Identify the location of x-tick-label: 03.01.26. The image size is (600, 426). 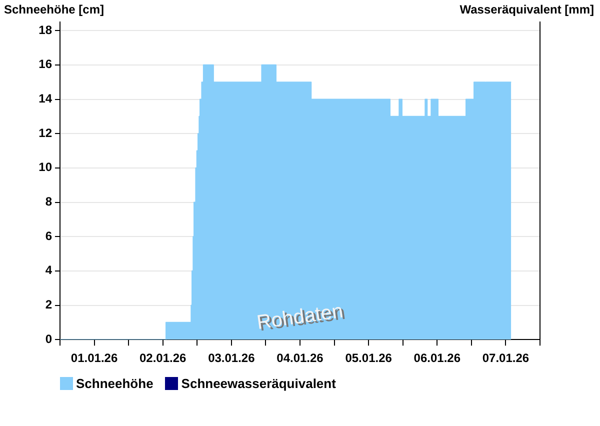
(232, 358).